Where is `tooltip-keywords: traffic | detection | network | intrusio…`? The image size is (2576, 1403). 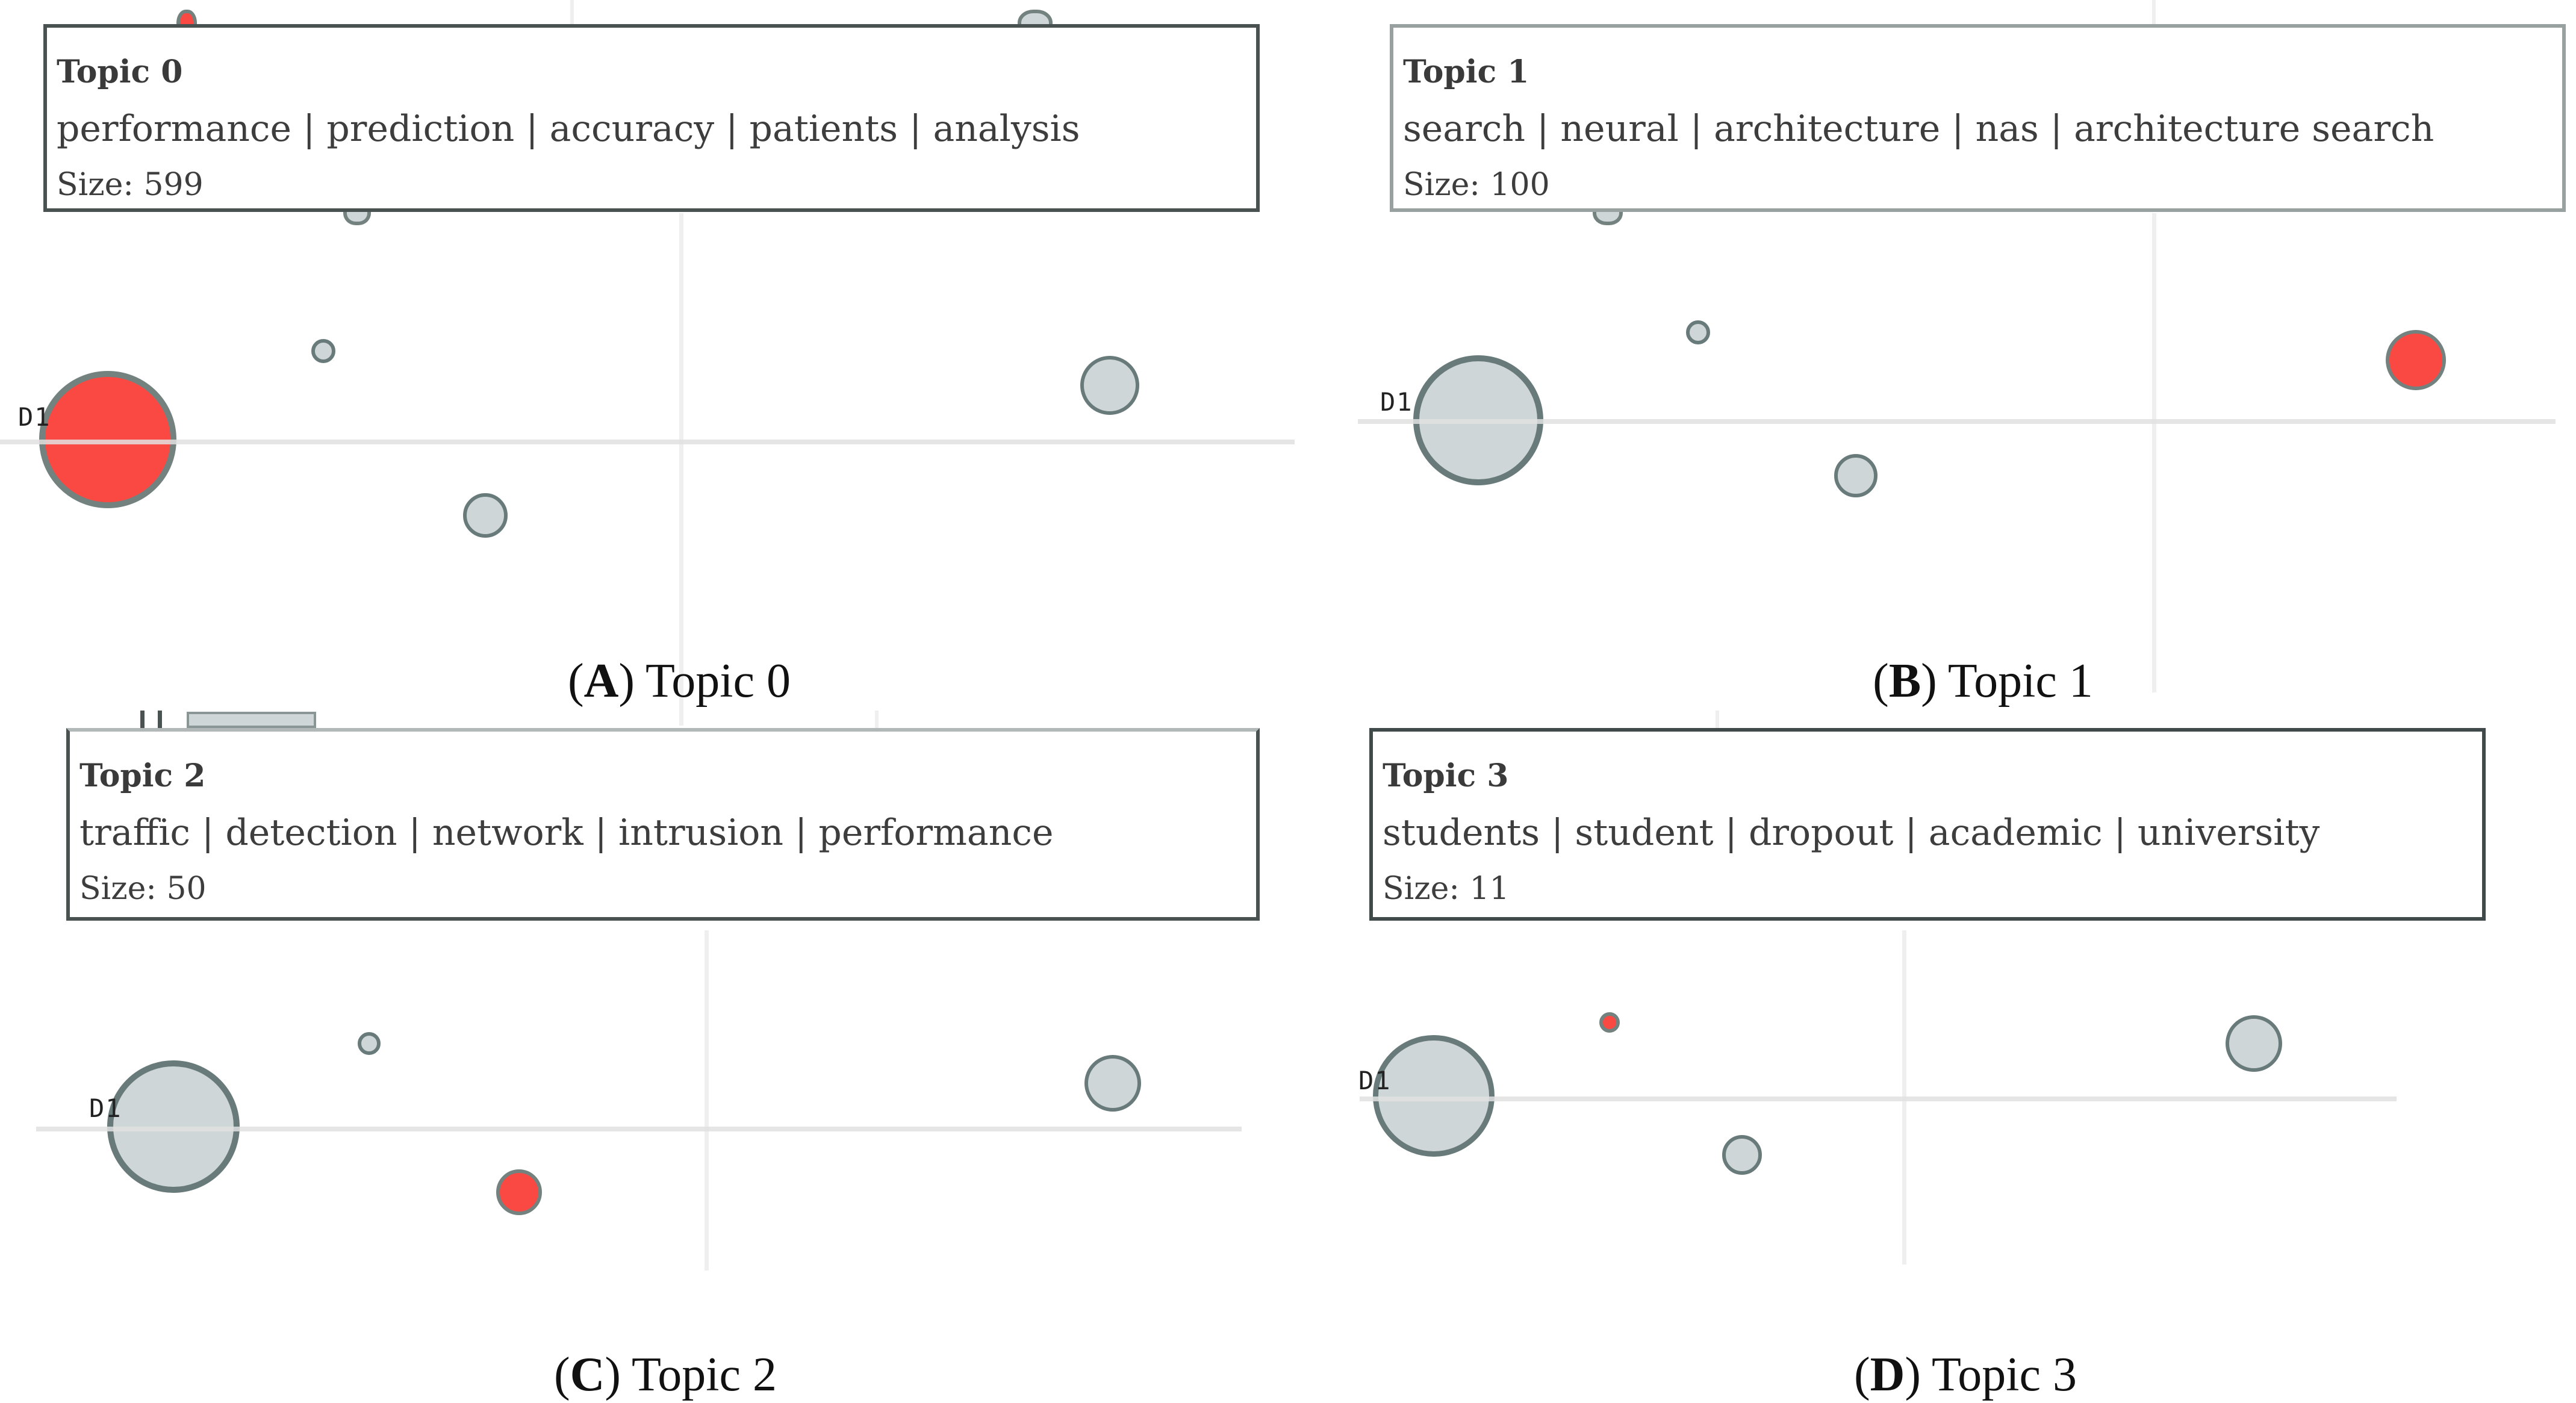 tooltip-keywords: traffic | detection | network | intrusio… is located at coordinates (566, 833).